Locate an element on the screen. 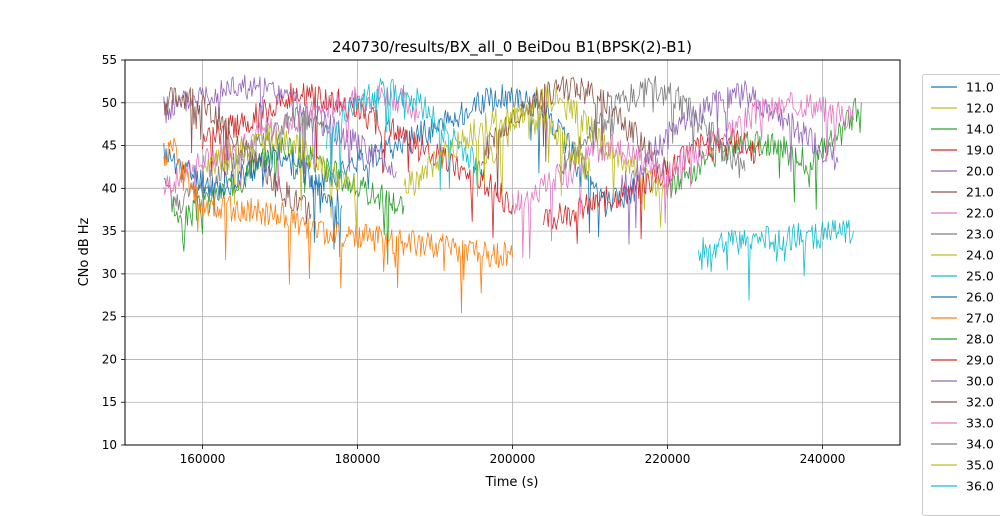  x-axis-label: Time (s) is located at coordinates (512, 482).